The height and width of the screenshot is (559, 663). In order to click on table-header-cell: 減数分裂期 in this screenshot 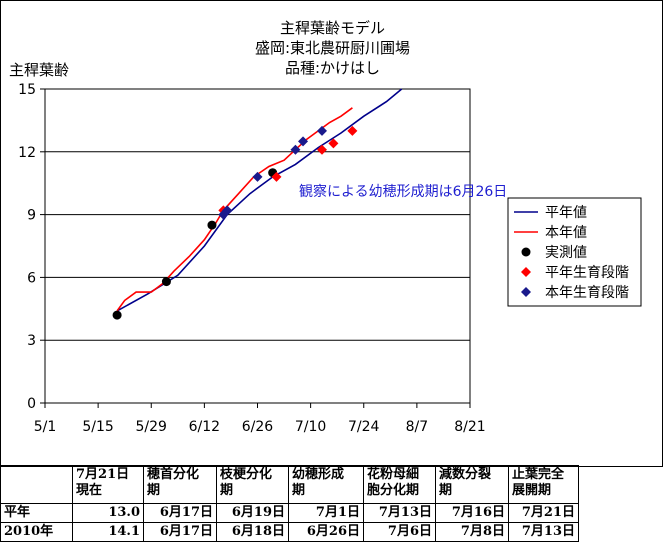, I will do `click(472, 484)`.